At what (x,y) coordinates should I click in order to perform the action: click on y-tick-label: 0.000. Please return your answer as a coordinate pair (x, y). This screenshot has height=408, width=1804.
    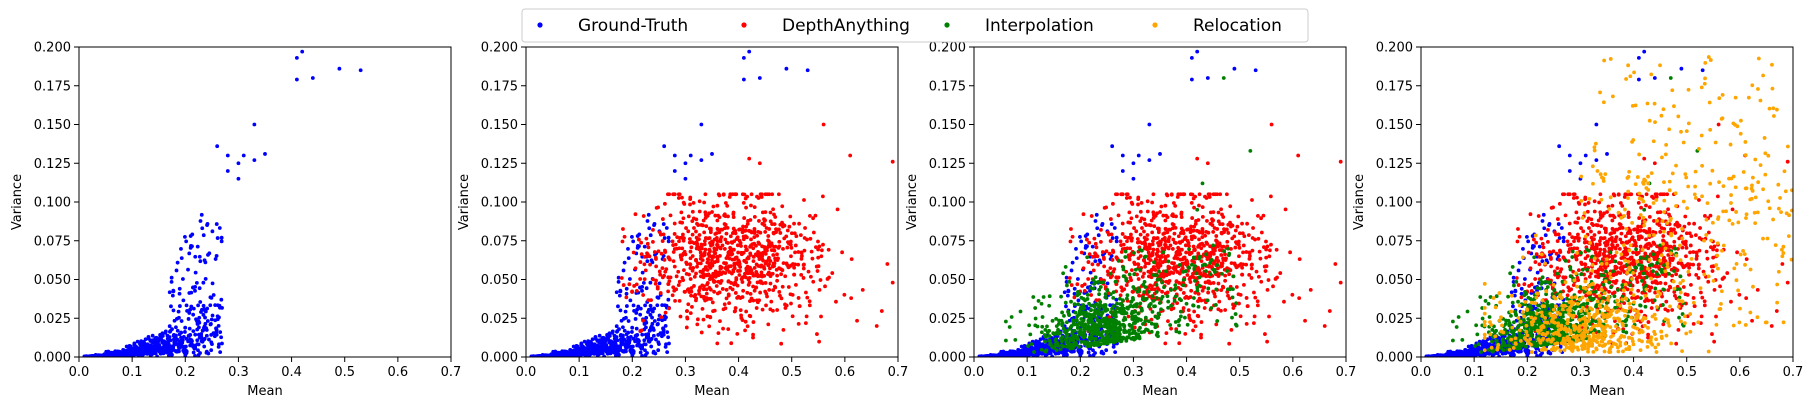
    Looking at the image, I should click on (947, 358).